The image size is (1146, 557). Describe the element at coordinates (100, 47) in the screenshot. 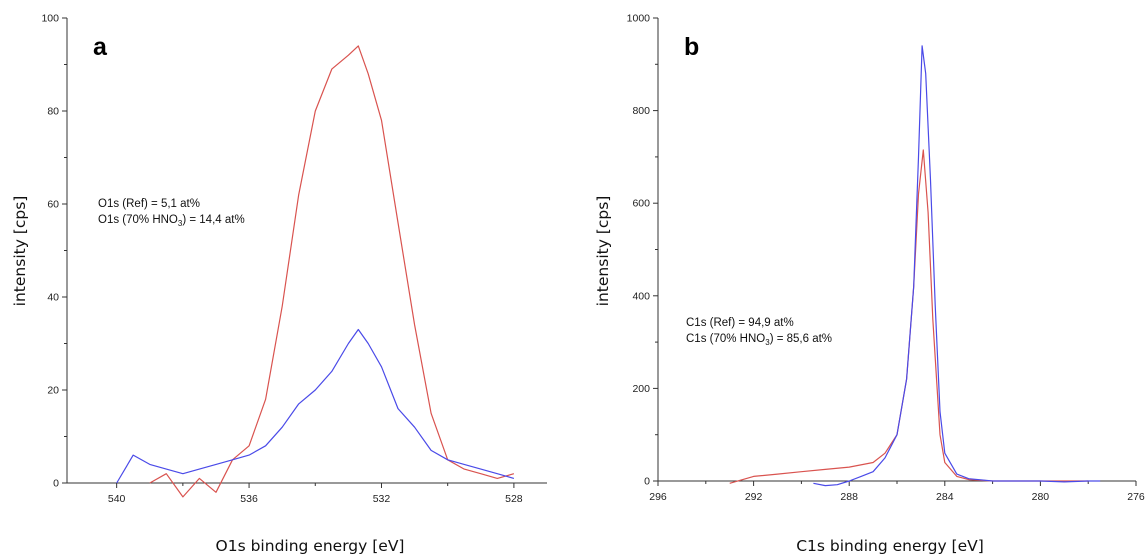

I see `panel-a-letter: a` at that location.